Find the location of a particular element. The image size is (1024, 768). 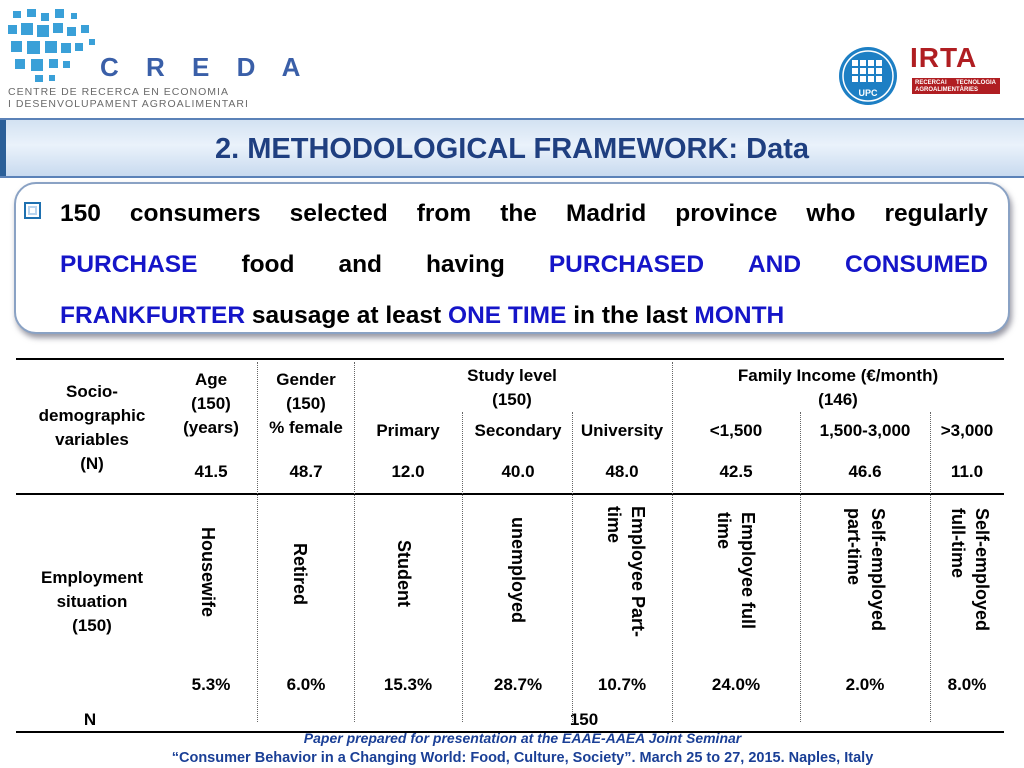

emp-label-retired: Retired is located at coordinates (300, 574).